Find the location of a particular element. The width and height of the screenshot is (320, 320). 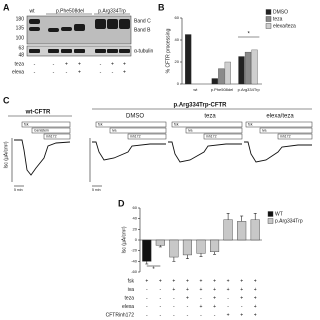

band-label: Band C is located at coordinates (142, 21).